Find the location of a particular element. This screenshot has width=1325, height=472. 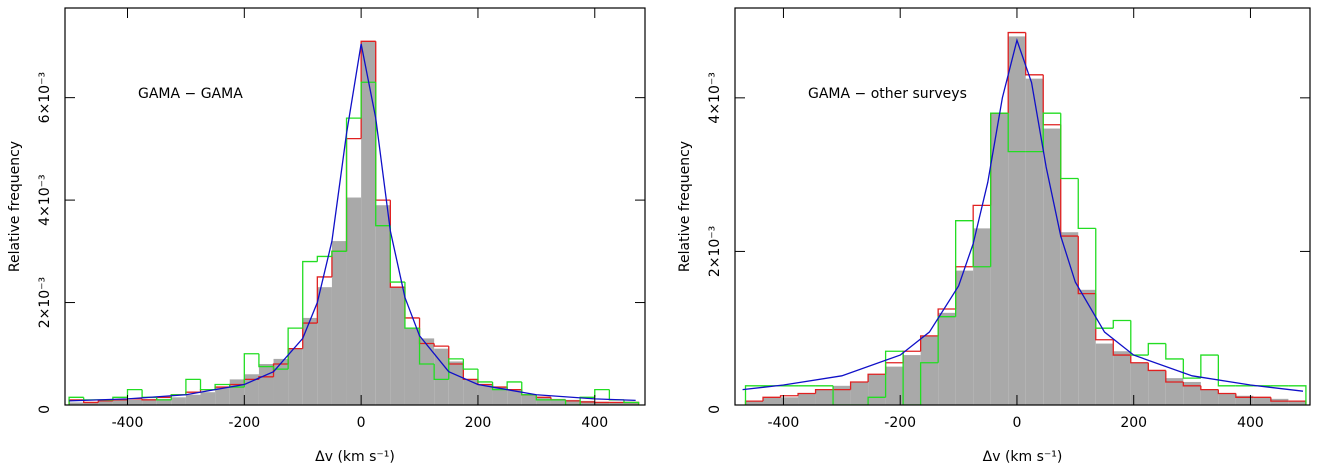

y-tick-label: 0 is located at coordinates (715, 409).